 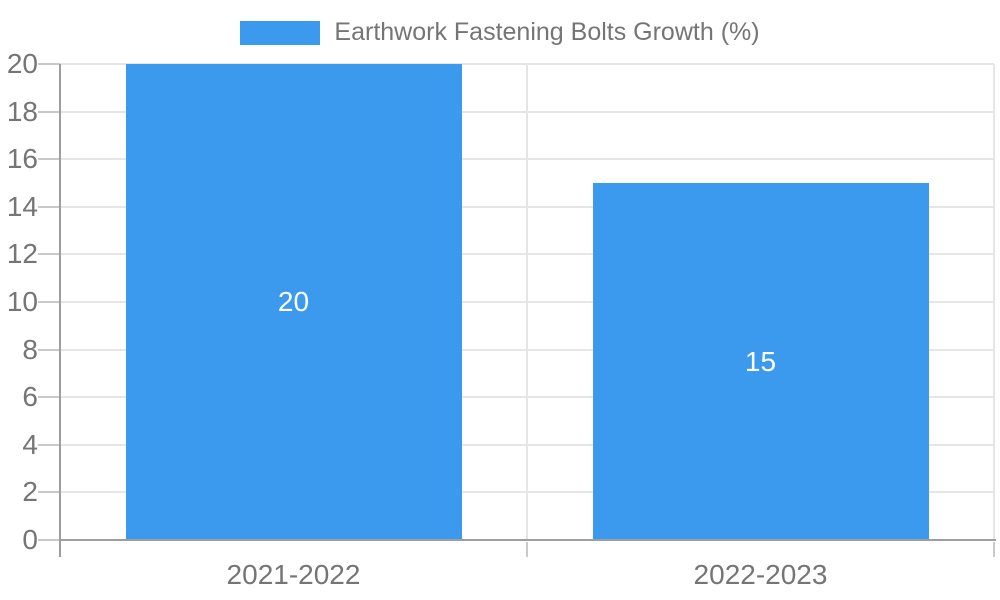 What do you see at coordinates (22, 63) in the screenshot?
I see `y-tick-label: 20` at bounding box center [22, 63].